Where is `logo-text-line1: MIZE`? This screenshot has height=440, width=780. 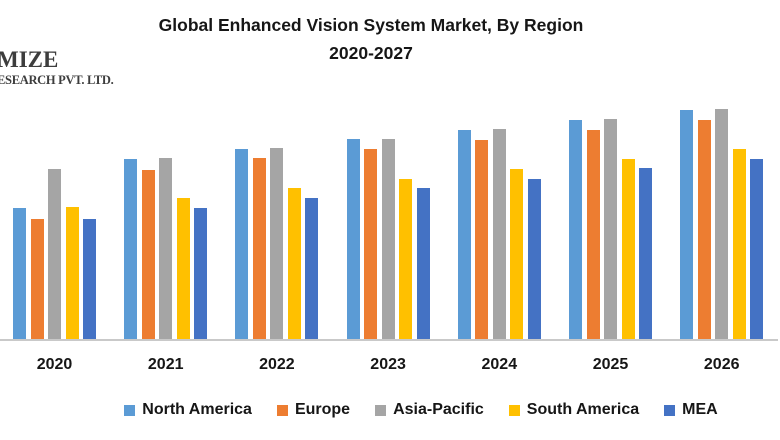
logo-text-line1: MIZE is located at coordinates (29, 59).